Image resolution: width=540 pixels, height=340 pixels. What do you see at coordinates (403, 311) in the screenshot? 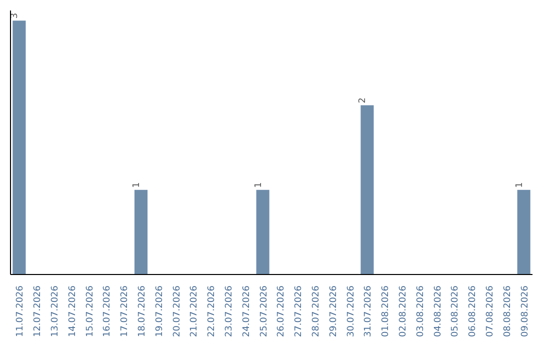
I see `x-tick-label: 02.08.2026` at bounding box center [403, 311].